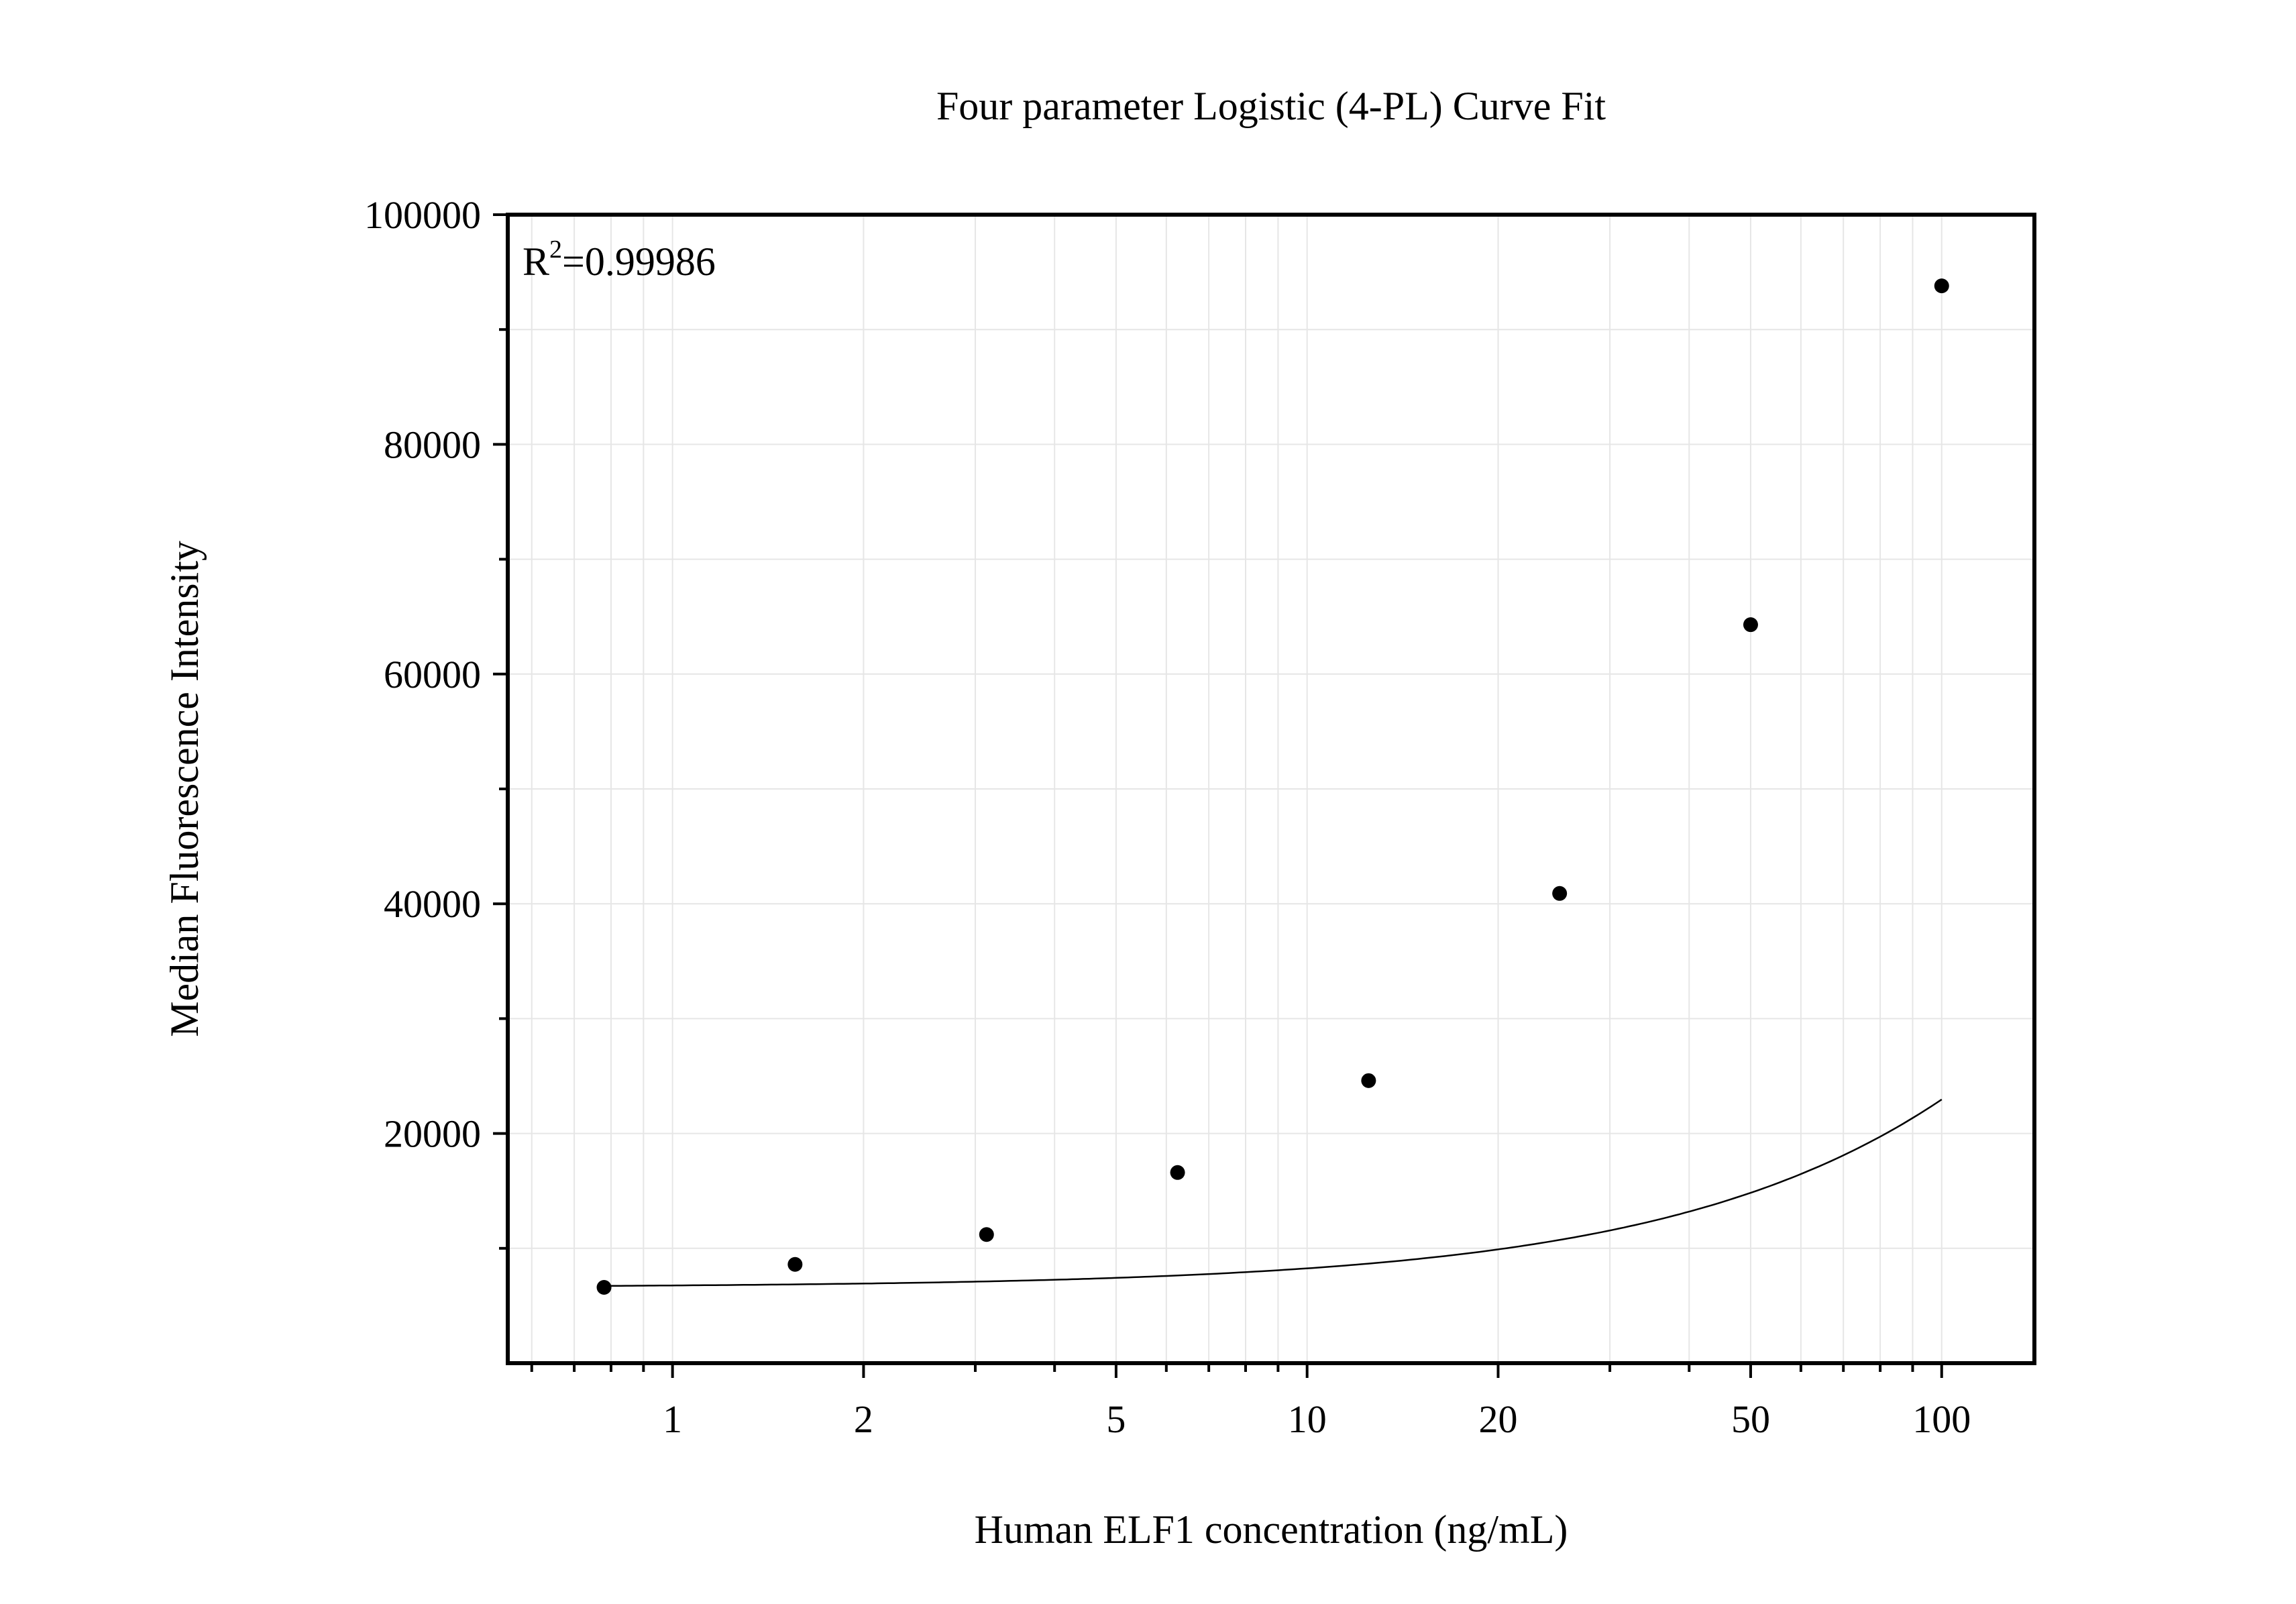 The width and height of the screenshot is (2296, 1604). I want to click on x-tick-label: 100, so click(1941, 1419).